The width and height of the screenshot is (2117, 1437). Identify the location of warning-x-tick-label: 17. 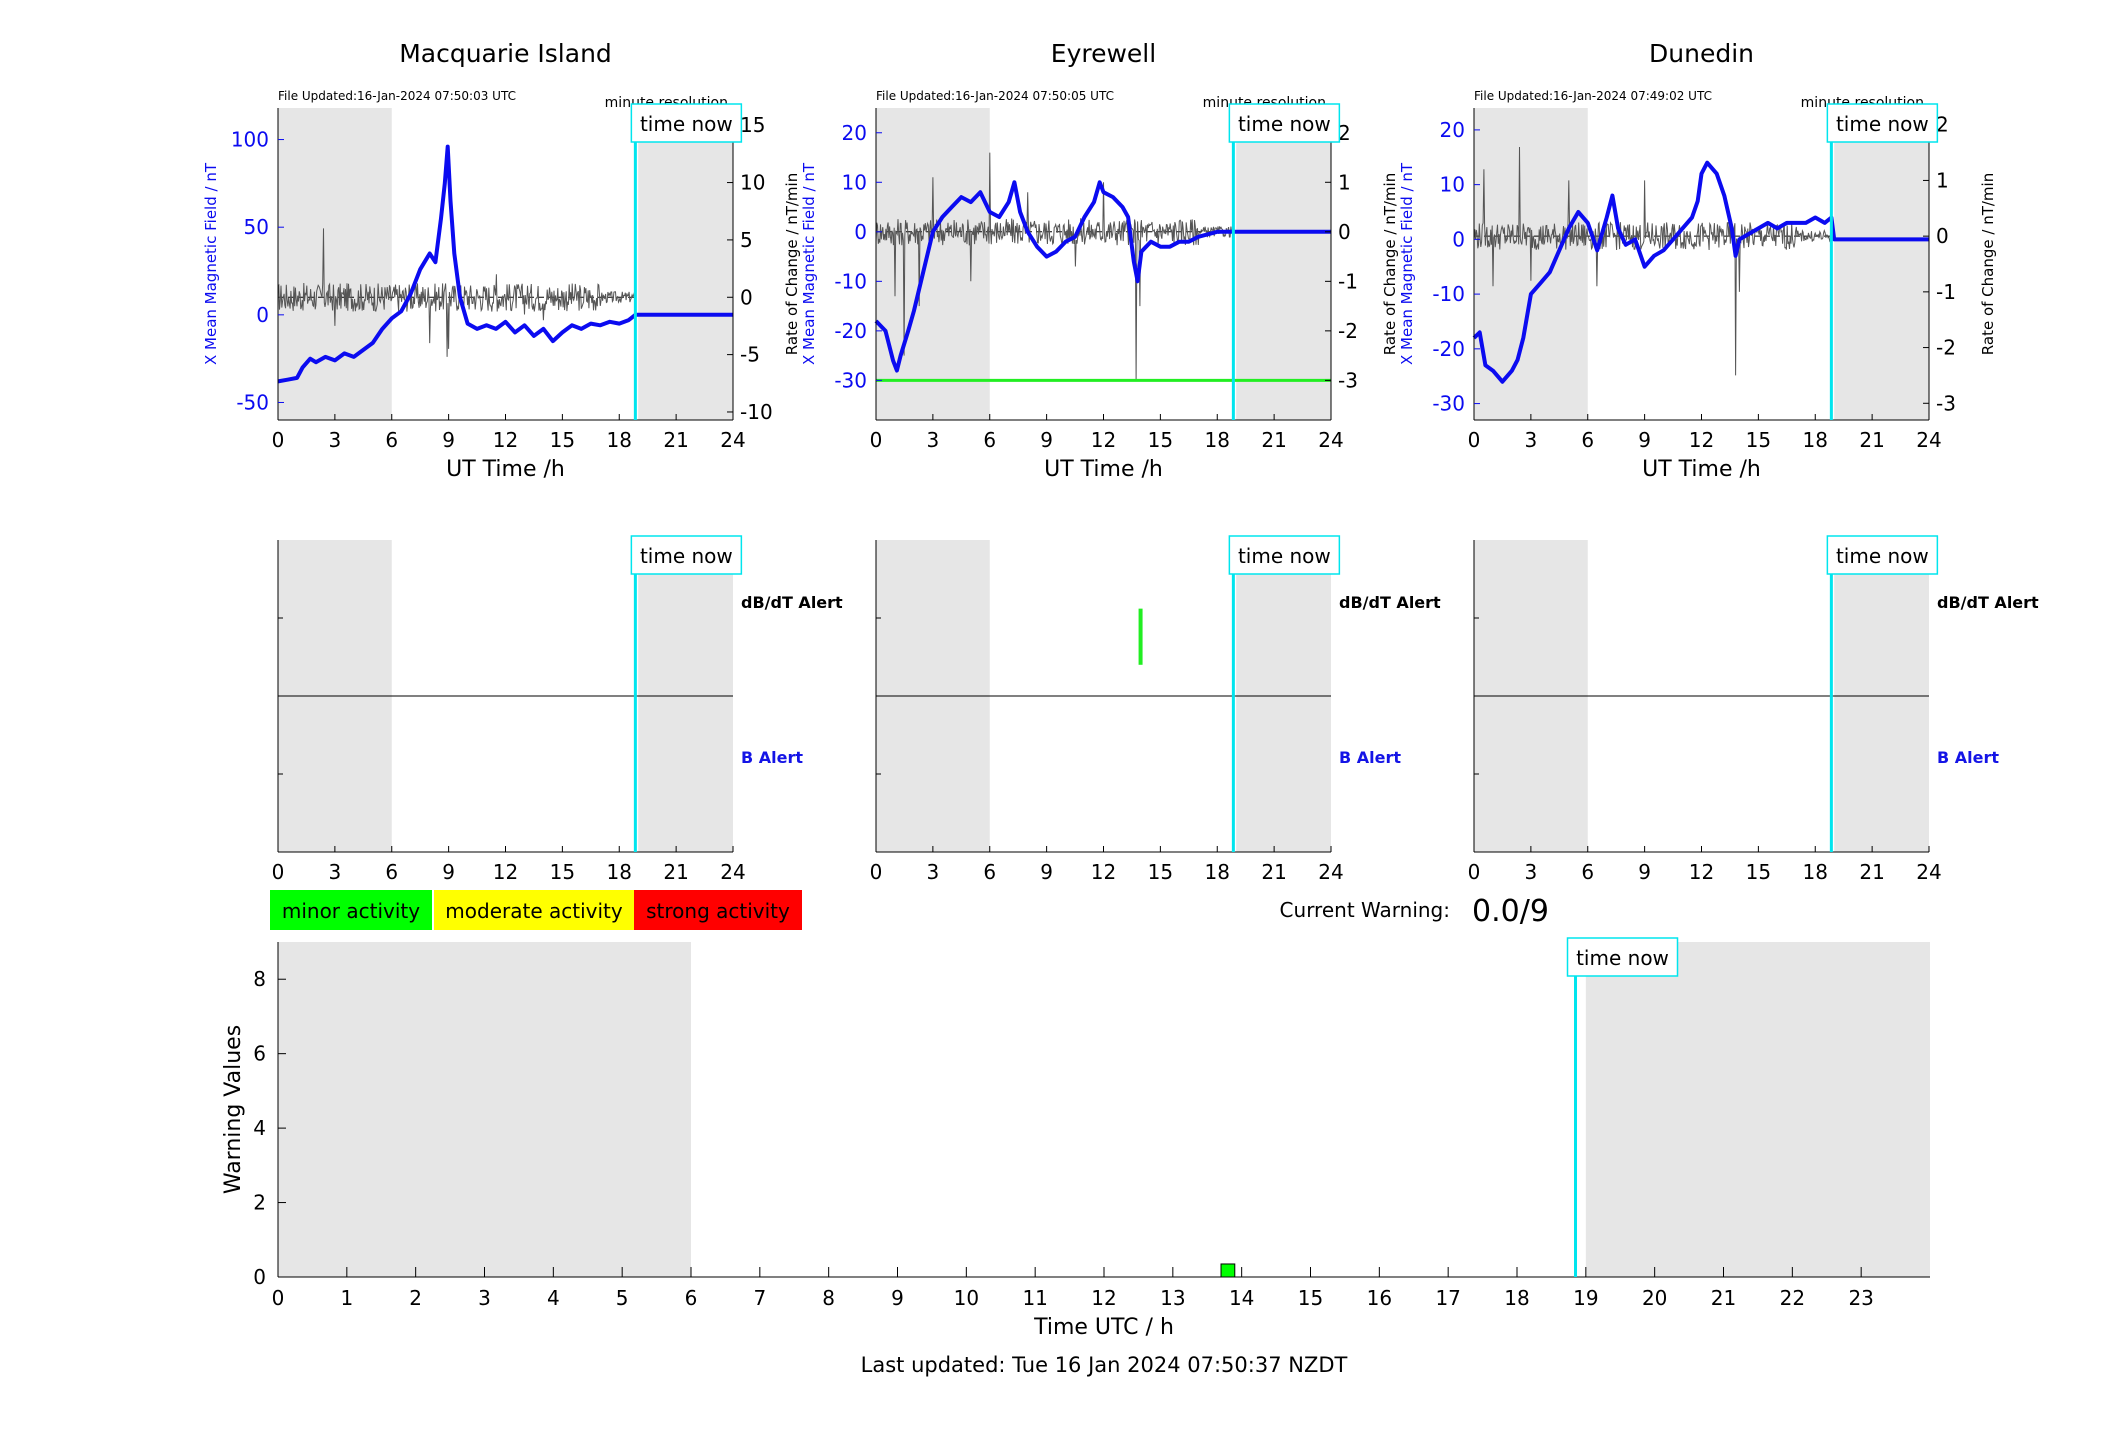
(1447, 1298).